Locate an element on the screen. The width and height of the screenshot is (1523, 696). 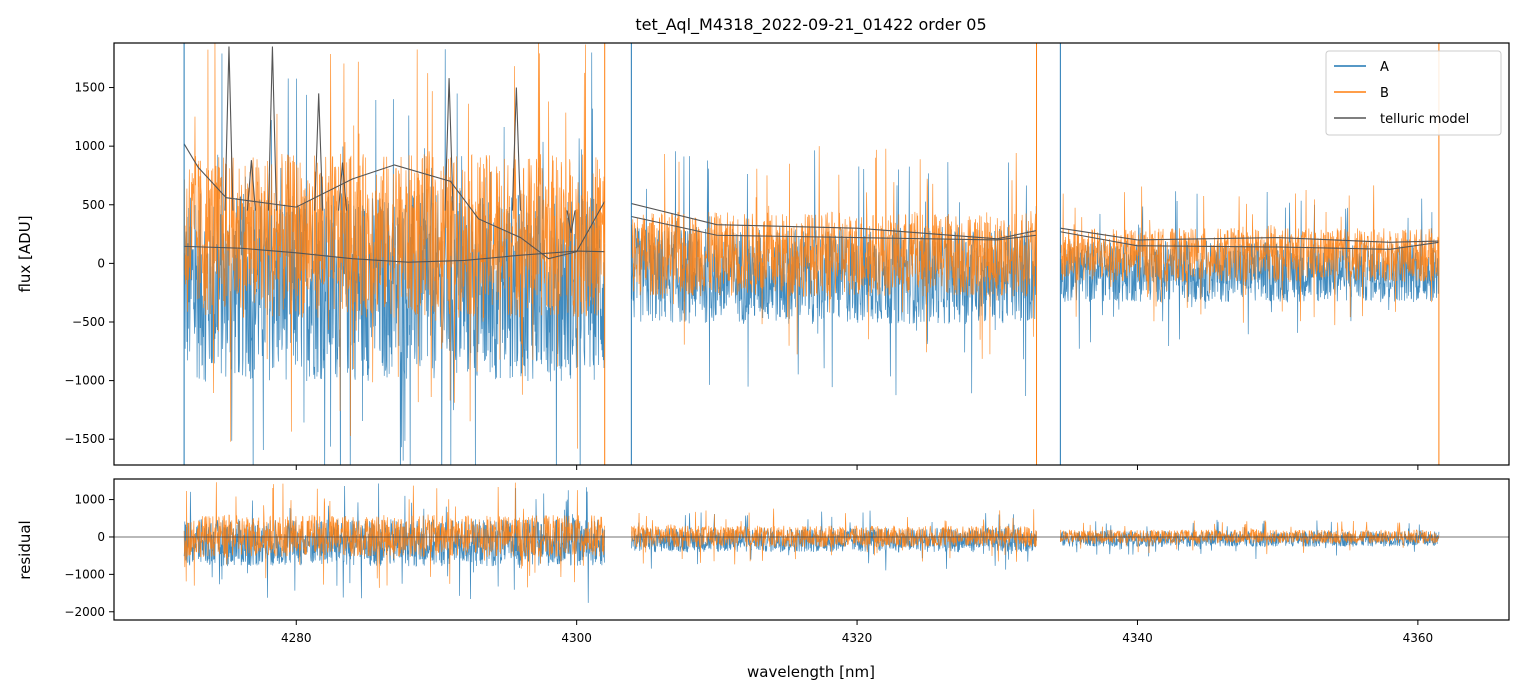
telluric-lower-curve is located at coordinates (394, 254).